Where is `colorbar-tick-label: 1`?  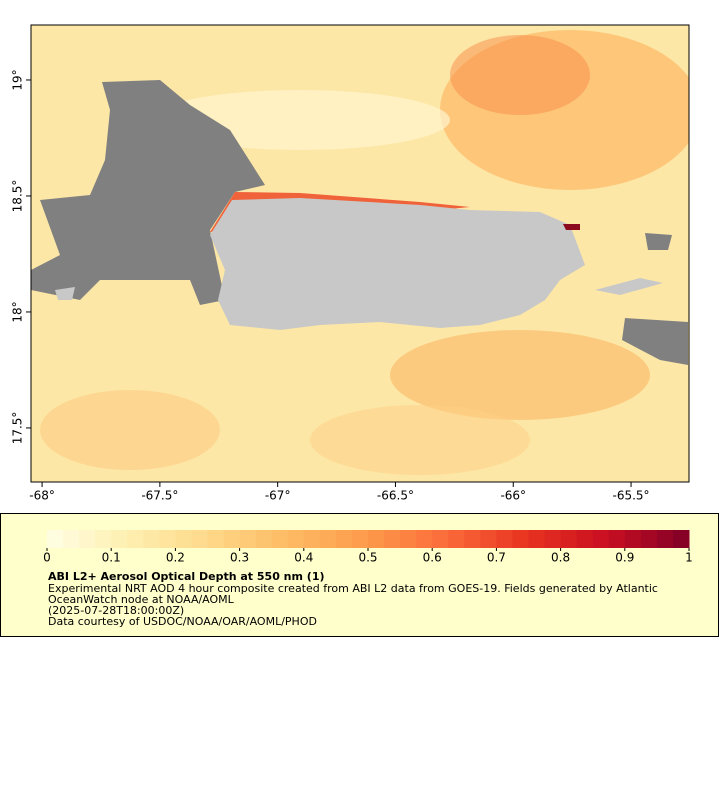 colorbar-tick-label: 1 is located at coordinates (689, 558).